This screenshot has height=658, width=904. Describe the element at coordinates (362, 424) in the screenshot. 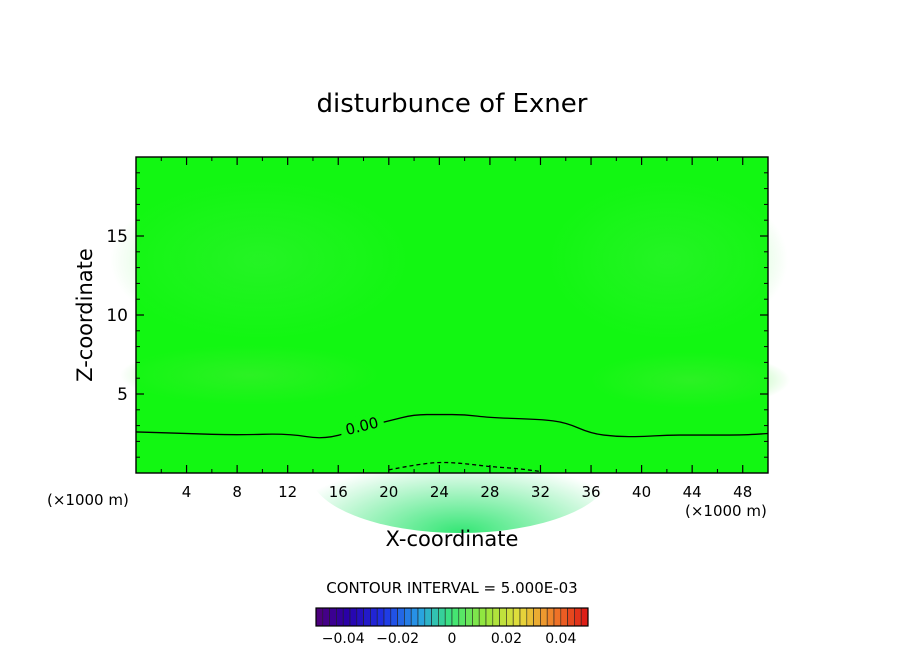

I see `contour-label-background` at that location.